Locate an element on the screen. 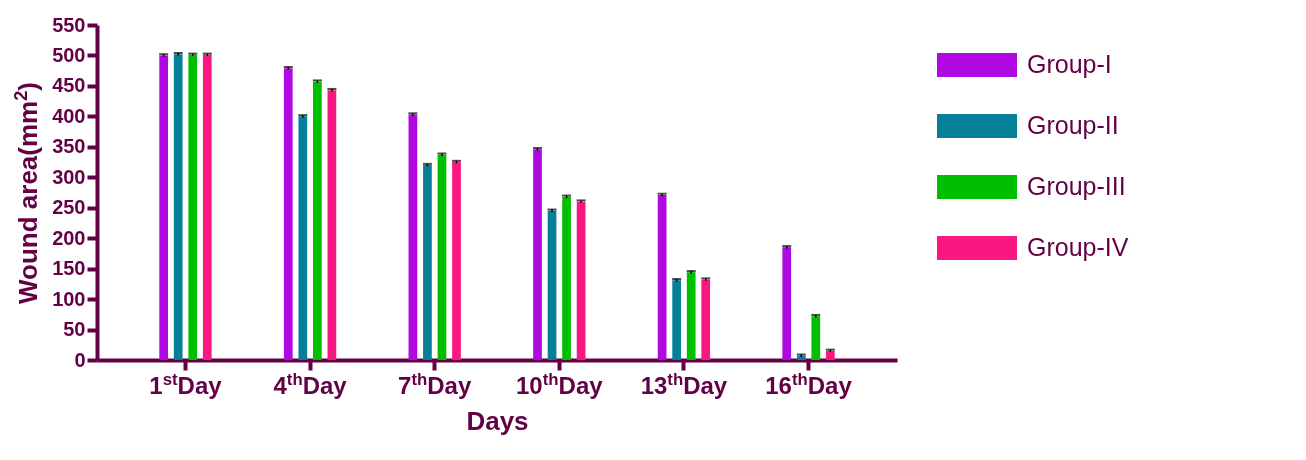 The height and width of the screenshot is (460, 1306). y-tick-label: 100 is located at coordinates (69, 298).